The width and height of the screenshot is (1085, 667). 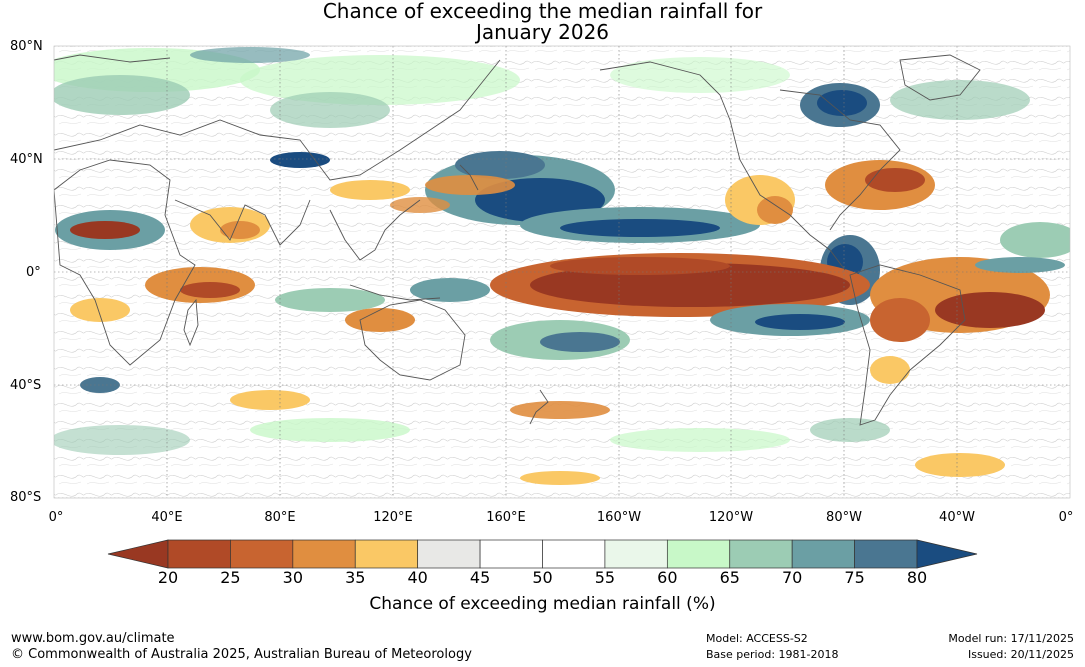 I want to click on colorbar-tick-label: 75, so click(x=854, y=577).